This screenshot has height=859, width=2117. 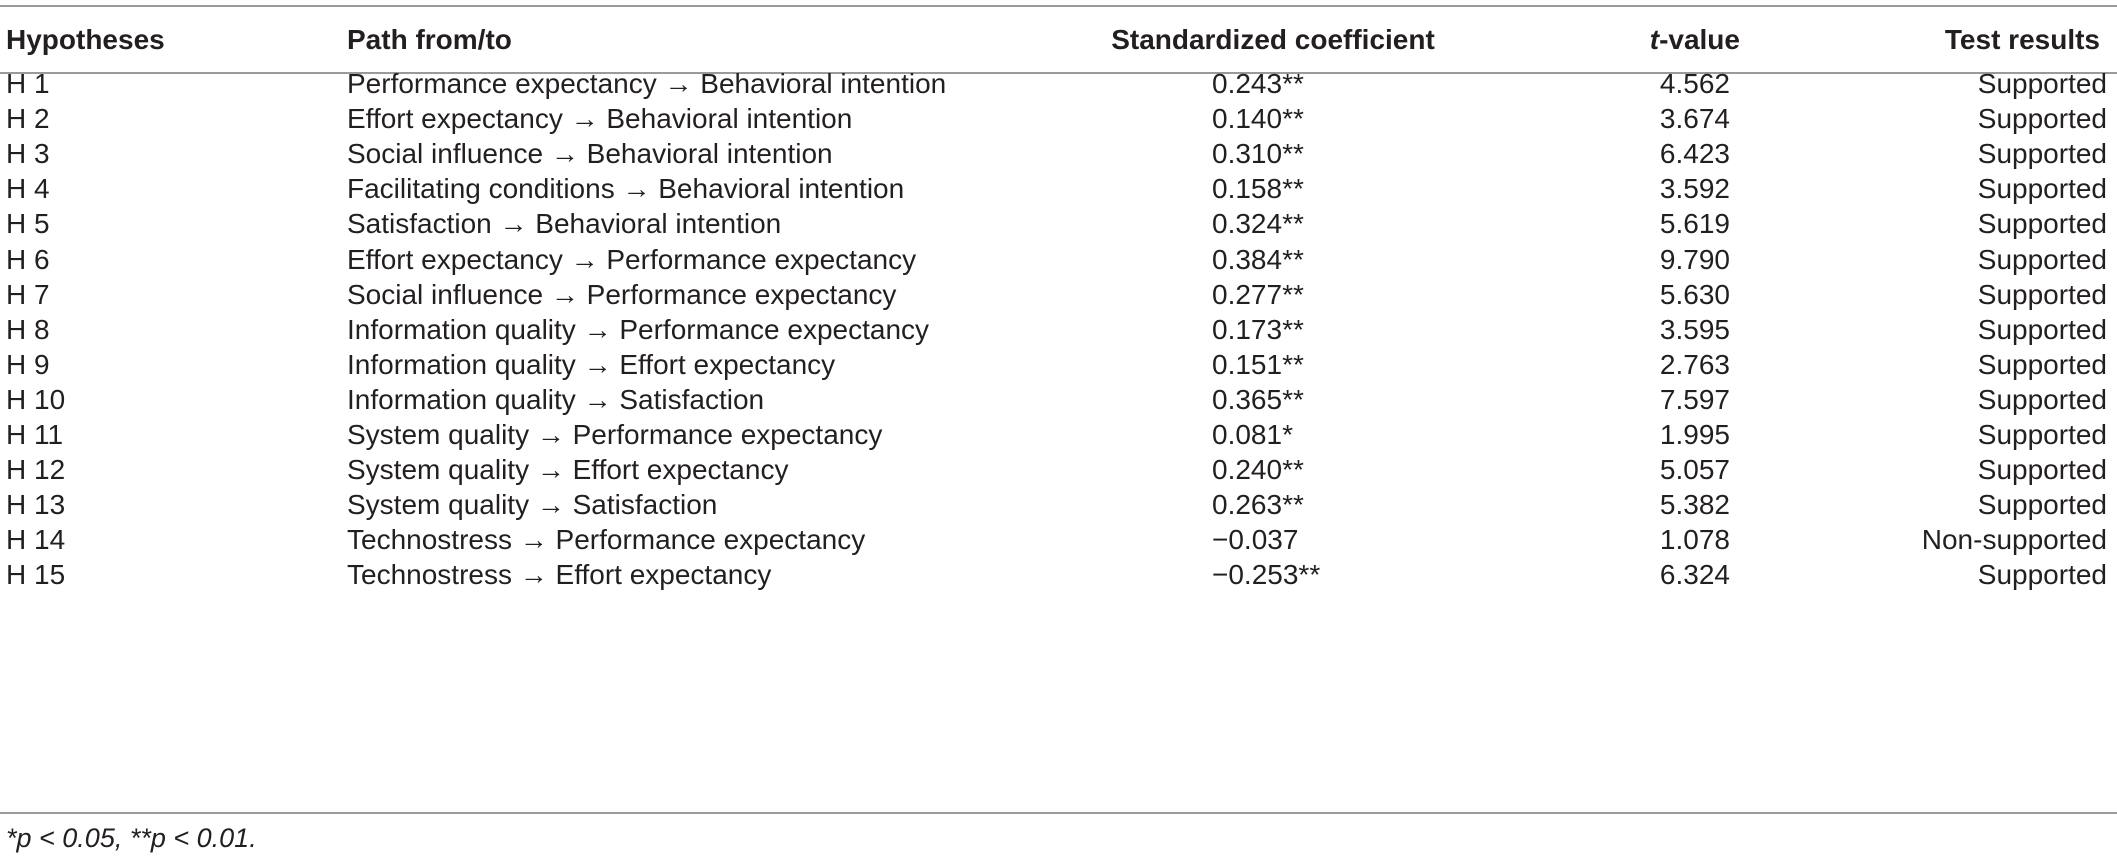 What do you see at coordinates (1694, 364) in the screenshot?
I see `t-value-cell: 2.763` at bounding box center [1694, 364].